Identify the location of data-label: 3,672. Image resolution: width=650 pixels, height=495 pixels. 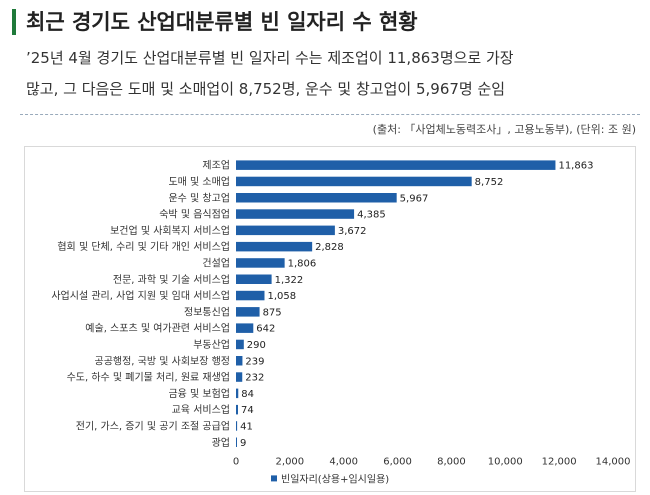
(352, 231).